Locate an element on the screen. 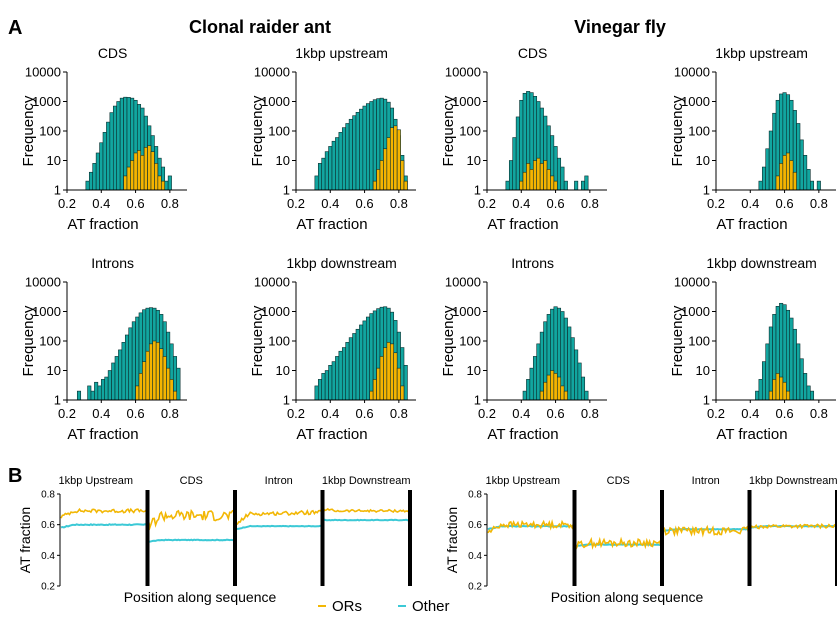 The height and width of the screenshot is (617, 837). legend-label-other: Other is located at coordinates (431, 606).